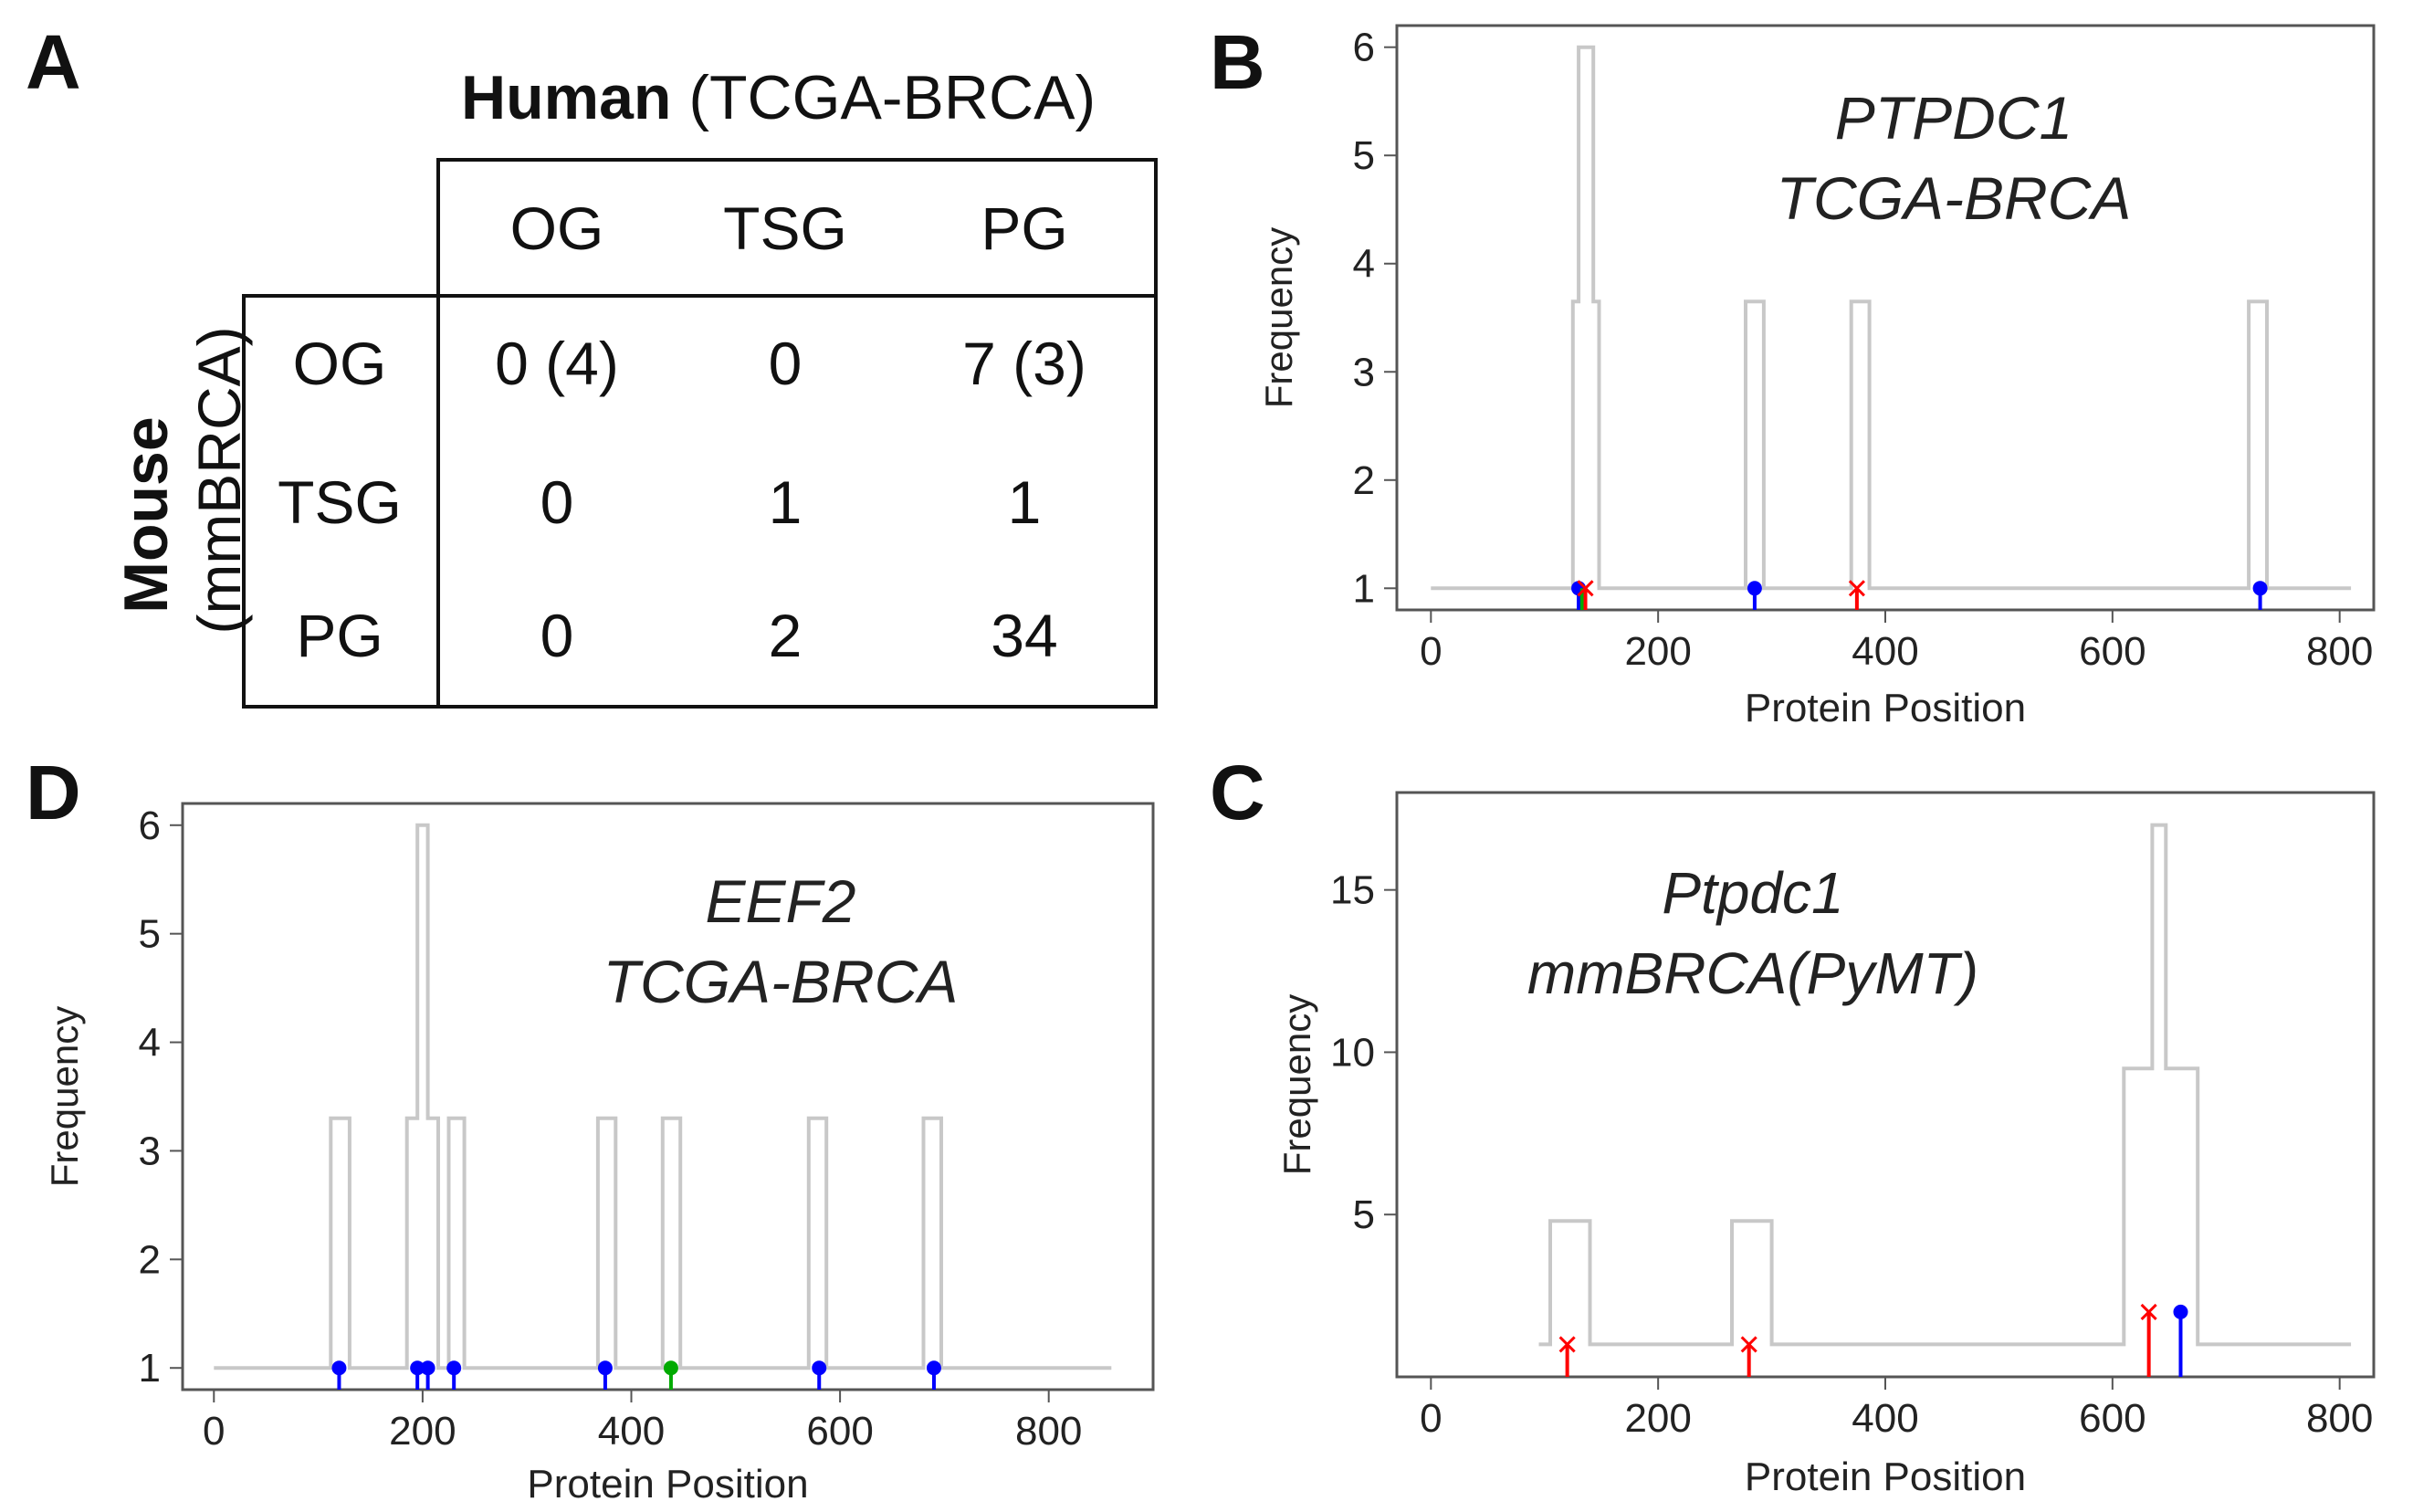 The height and width of the screenshot is (1512, 2413). What do you see at coordinates (1024, 228) in the screenshot?
I see `col-header-pg: PG` at bounding box center [1024, 228].